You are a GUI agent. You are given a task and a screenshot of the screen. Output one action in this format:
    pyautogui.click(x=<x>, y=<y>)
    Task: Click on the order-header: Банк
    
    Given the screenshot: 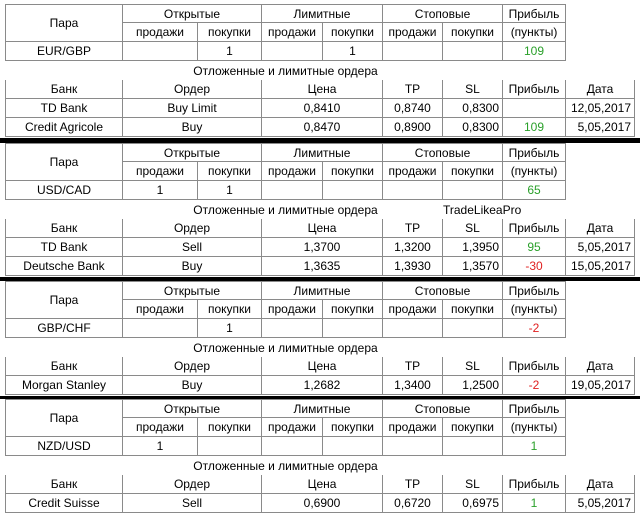 What is the action you would take?
    pyautogui.click(x=64, y=228)
    